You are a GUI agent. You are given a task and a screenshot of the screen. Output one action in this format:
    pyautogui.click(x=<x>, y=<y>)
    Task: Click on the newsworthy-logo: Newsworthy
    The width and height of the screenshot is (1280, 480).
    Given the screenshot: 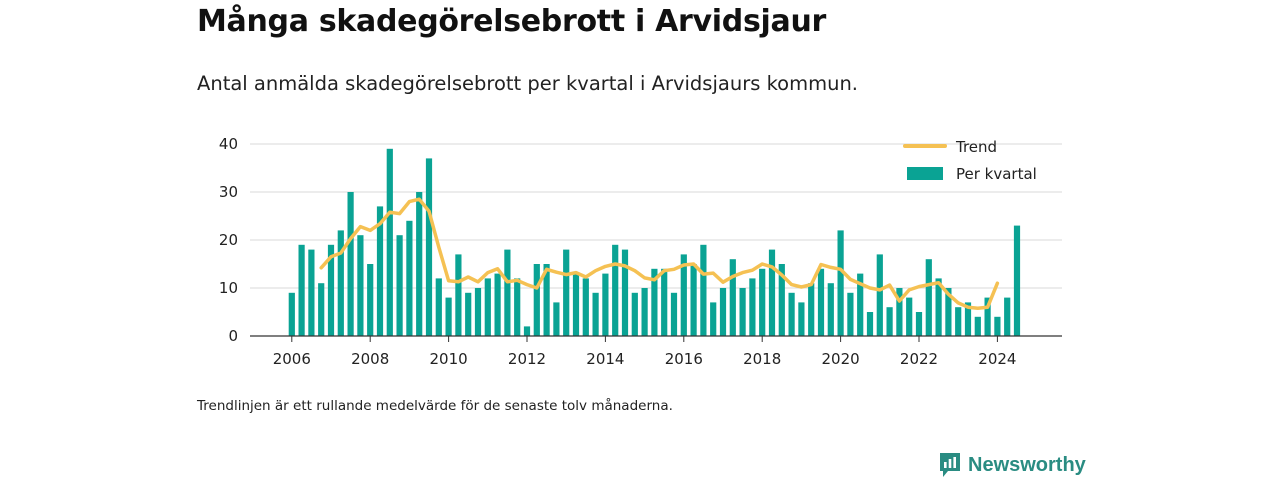 What is the action you would take?
    pyautogui.click(x=1012, y=465)
    